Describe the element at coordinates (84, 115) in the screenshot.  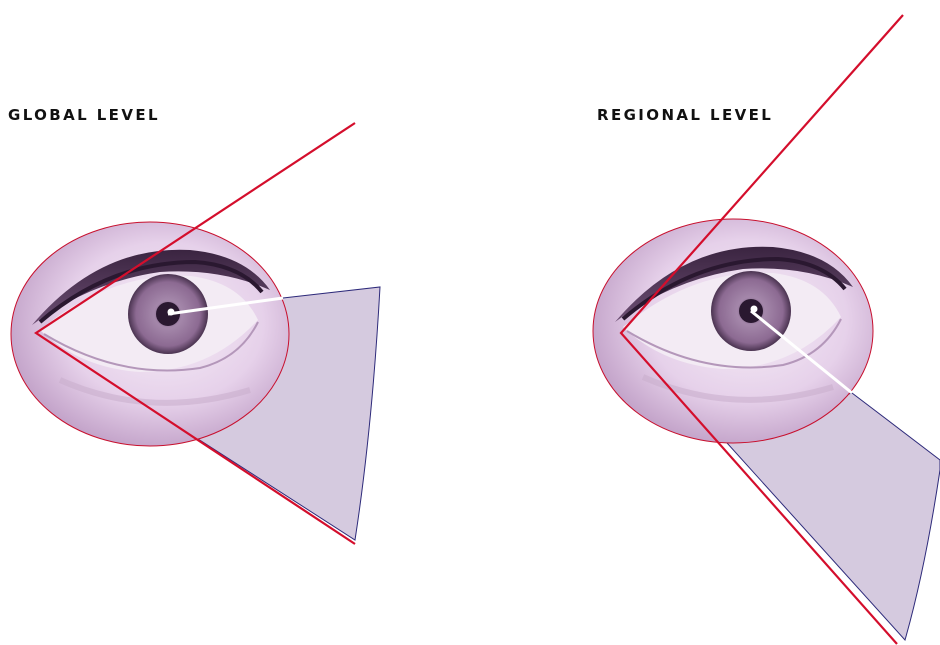
I see `global-level-label: GLOBAL LEVEL` at that location.